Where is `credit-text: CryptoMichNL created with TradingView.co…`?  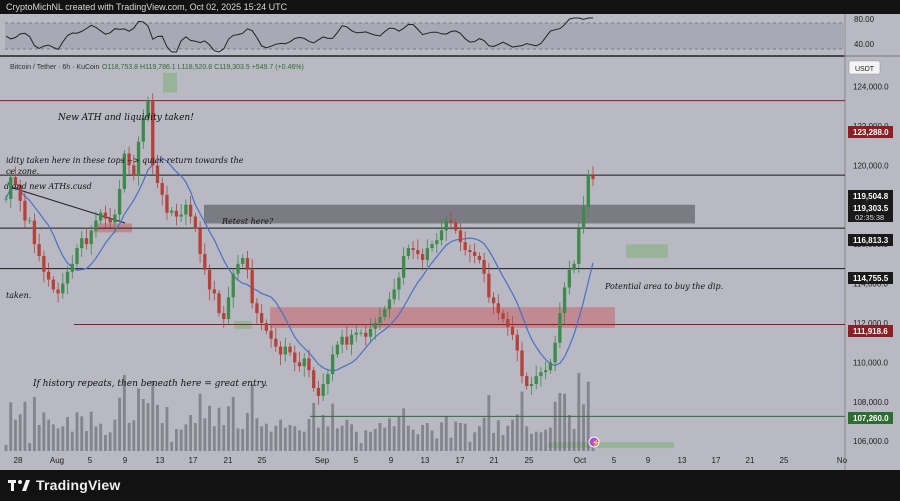
credit-text: CryptoMichNL created with TradingView.co… is located at coordinates (147, 7).